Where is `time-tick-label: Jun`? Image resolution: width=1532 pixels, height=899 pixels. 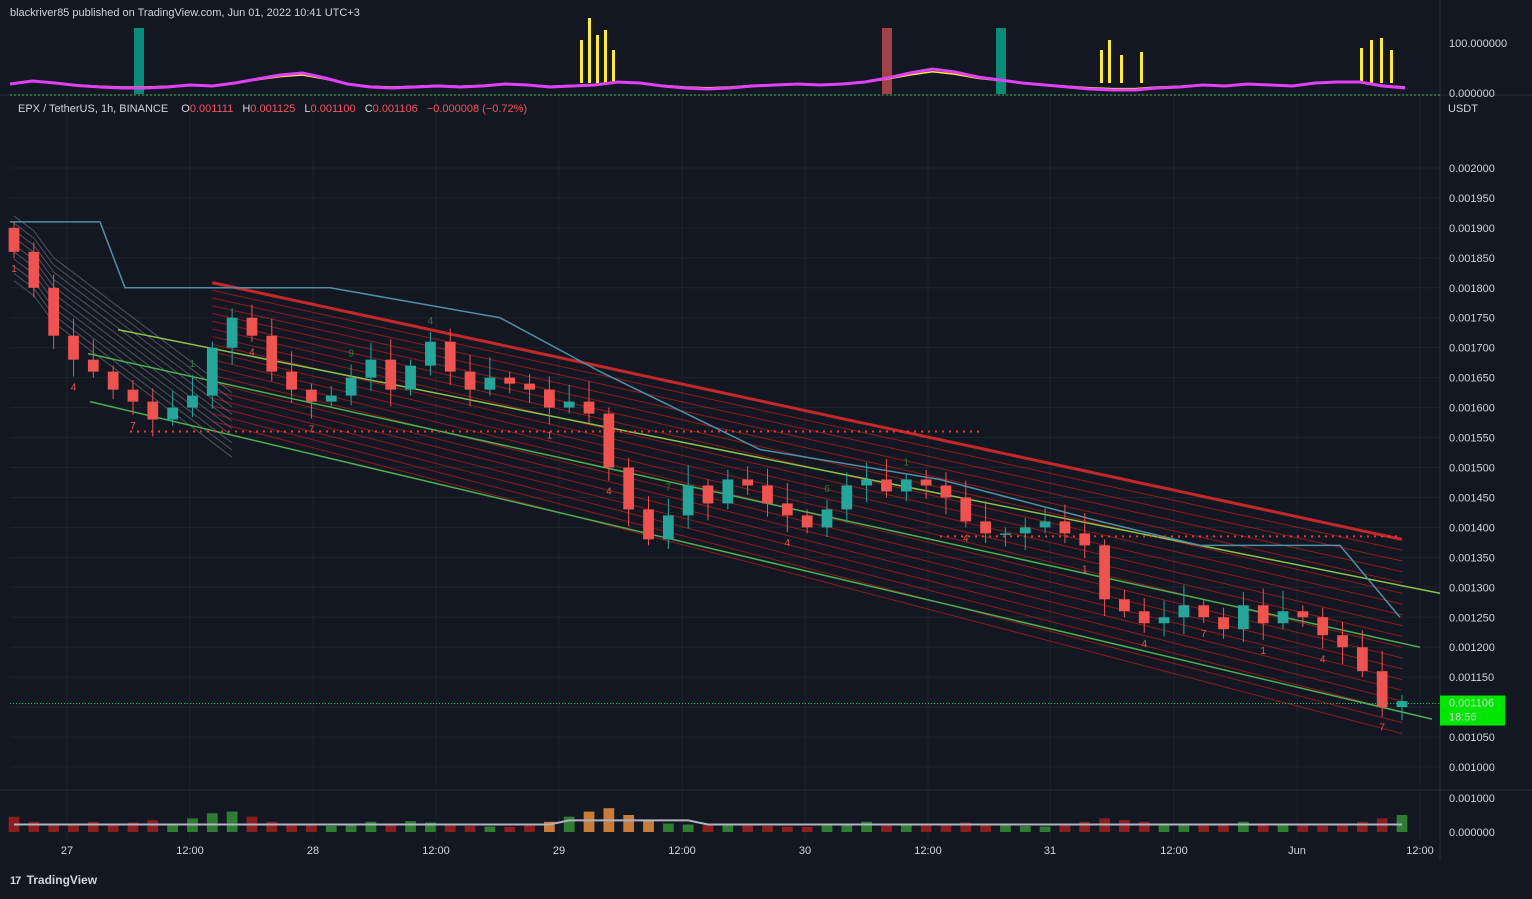
time-tick-label: Jun is located at coordinates (1297, 851).